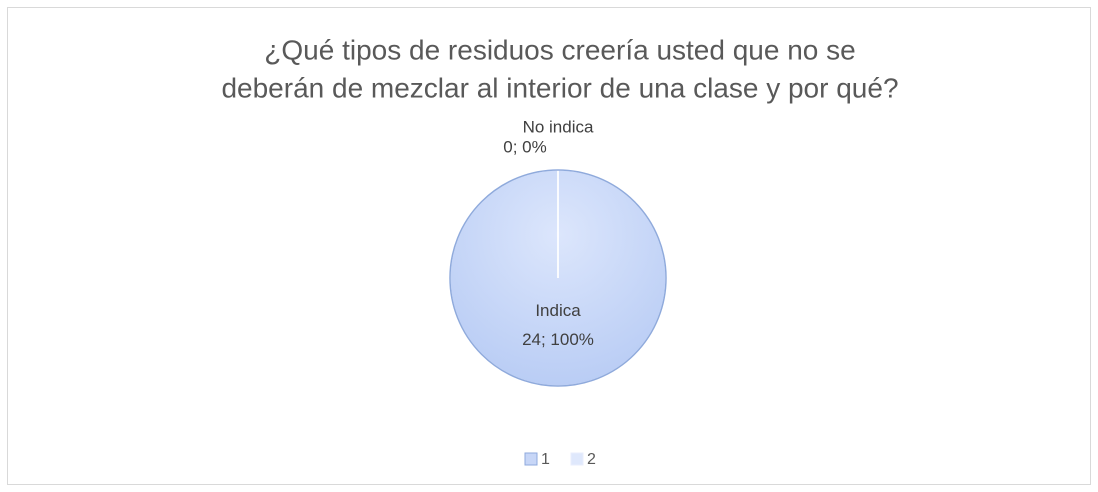 The height and width of the screenshot is (492, 1098). What do you see at coordinates (524, 146) in the screenshot?
I see `data-label-value: 0; 0%` at bounding box center [524, 146].